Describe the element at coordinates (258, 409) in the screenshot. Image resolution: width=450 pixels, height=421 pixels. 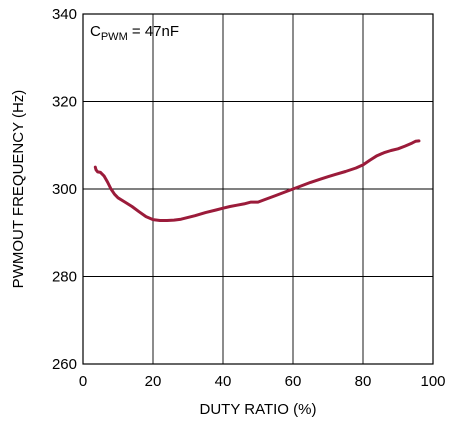
I see `x-axis-label: DUTY RATIO (%)` at that location.